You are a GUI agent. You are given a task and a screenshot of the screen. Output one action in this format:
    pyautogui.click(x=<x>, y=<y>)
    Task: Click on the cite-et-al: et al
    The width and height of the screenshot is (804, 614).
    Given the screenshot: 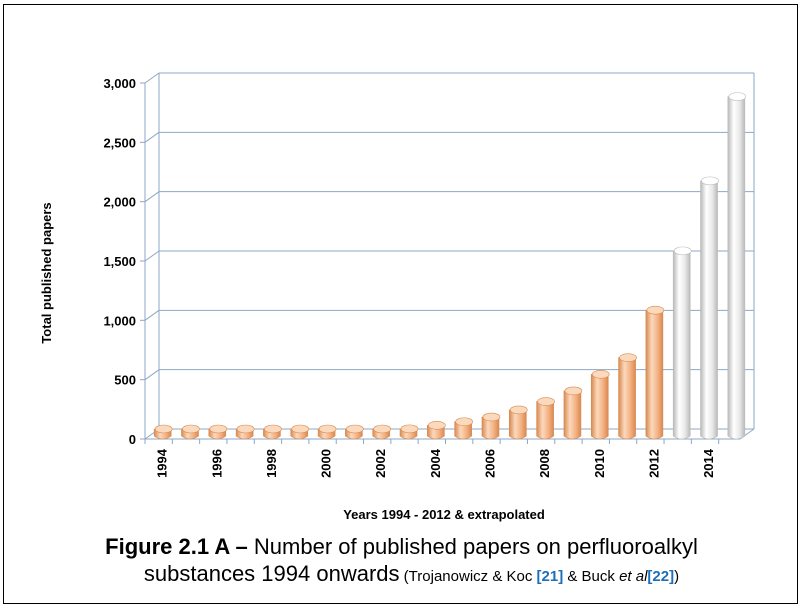 What is the action you would take?
    pyautogui.click(x=633, y=576)
    